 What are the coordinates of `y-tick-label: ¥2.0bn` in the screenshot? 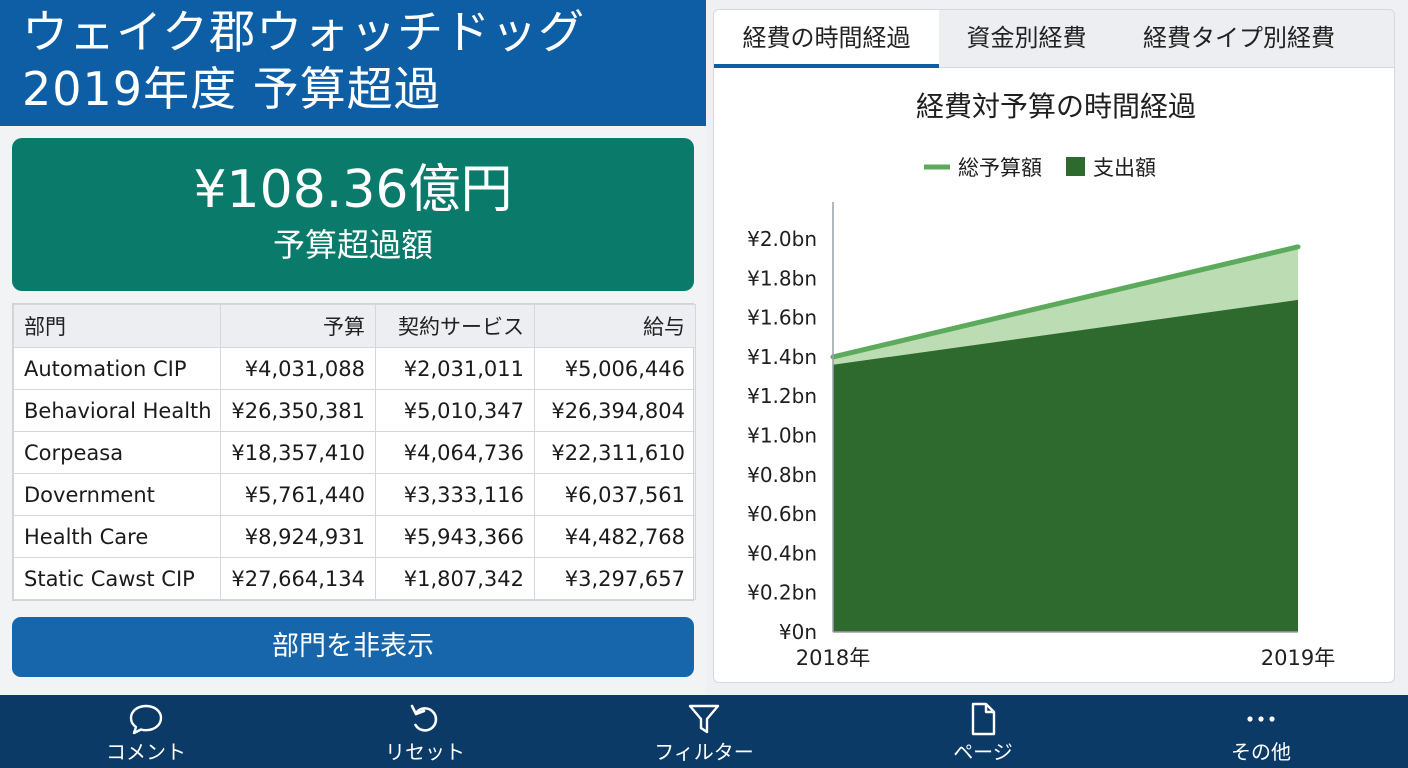 It's located at (782, 239).